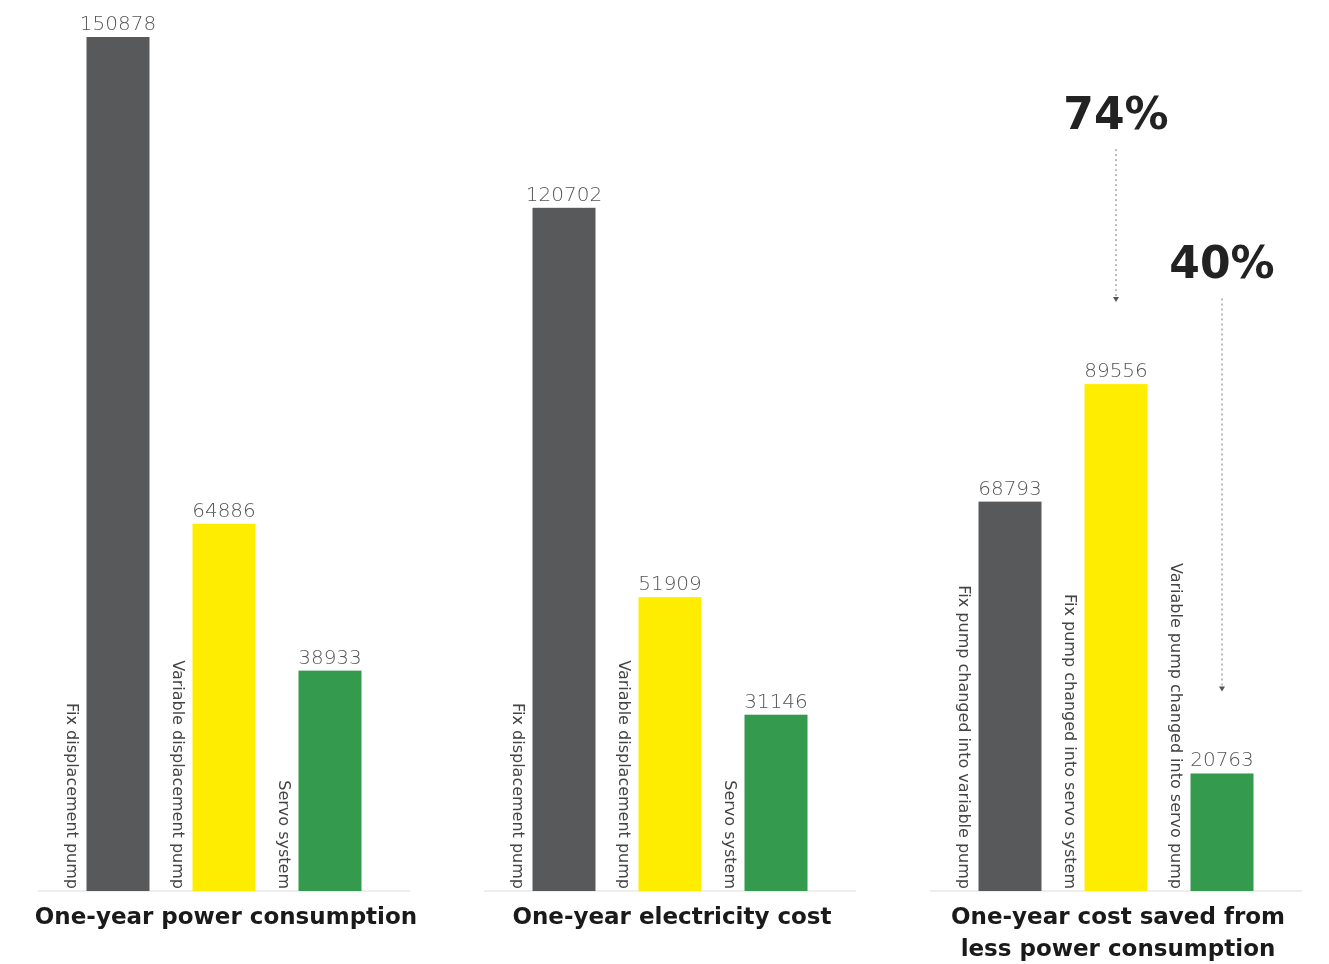 The width and height of the screenshot is (1329, 964). What do you see at coordinates (1222, 759) in the screenshot?
I see `data-label: 20763` at bounding box center [1222, 759].